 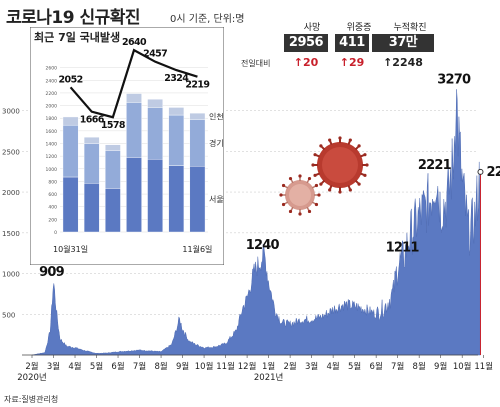 What do you see at coordinates (216, 116) in the screenshot?
I see `inset-series-label: 인천` at bounding box center [216, 116].